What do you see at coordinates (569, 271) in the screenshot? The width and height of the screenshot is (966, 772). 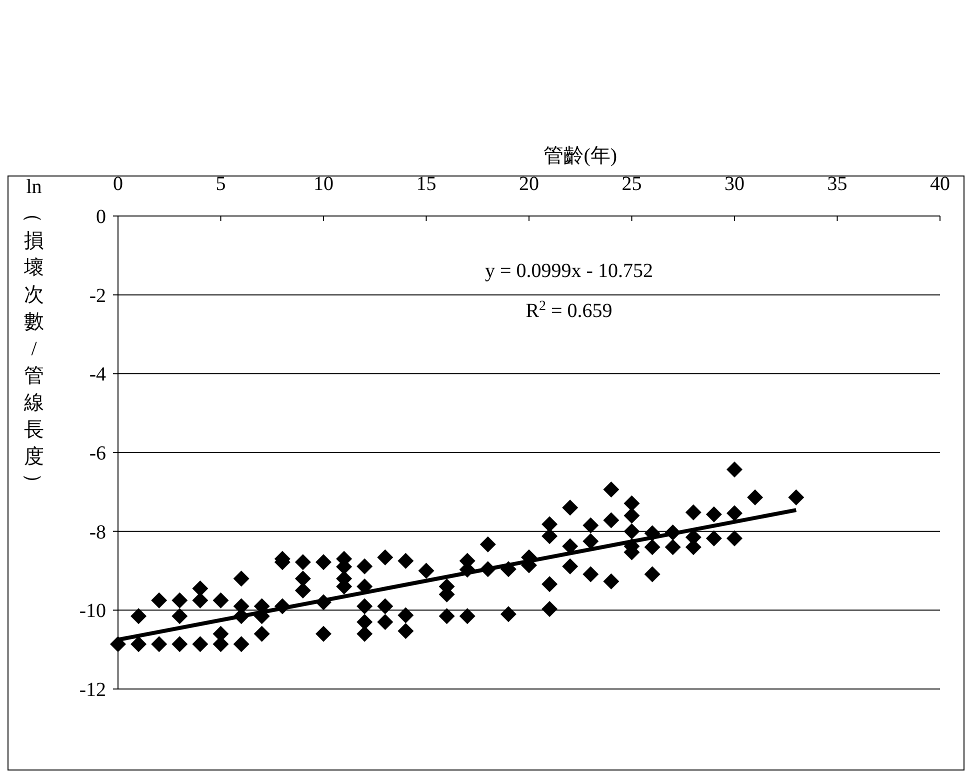 I see `annotation: y = 0.0999x - 10.752` at bounding box center [569, 271].